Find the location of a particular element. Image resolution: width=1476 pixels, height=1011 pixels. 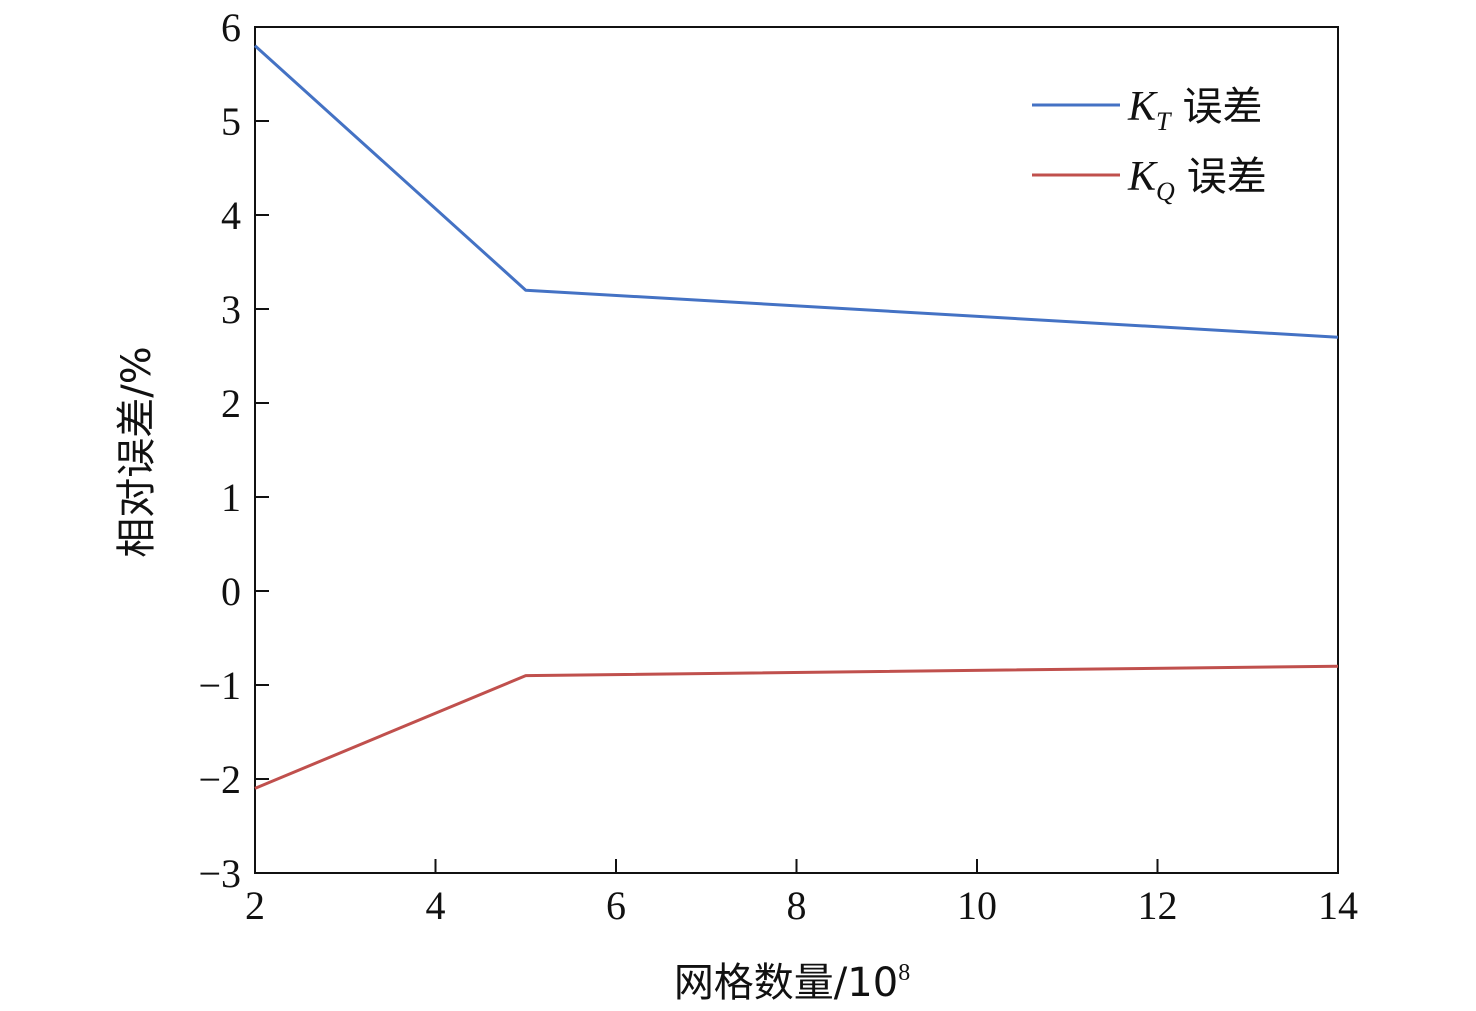

y-tick-label: −3 is located at coordinates (219, 873).